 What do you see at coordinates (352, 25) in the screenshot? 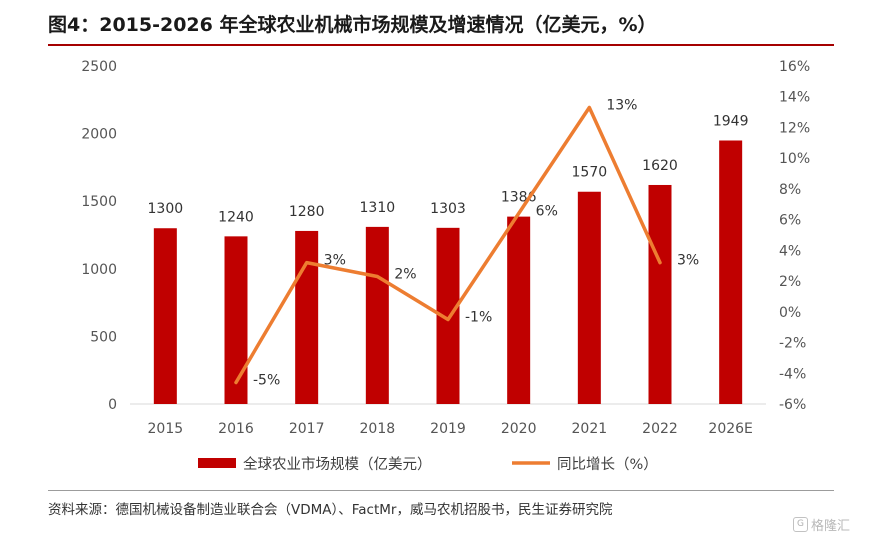
I see `chart-title: 图4：2015-2026 年全球农业机械市场规模及增速情况（亿美元，%）` at bounding box center [352, 25].